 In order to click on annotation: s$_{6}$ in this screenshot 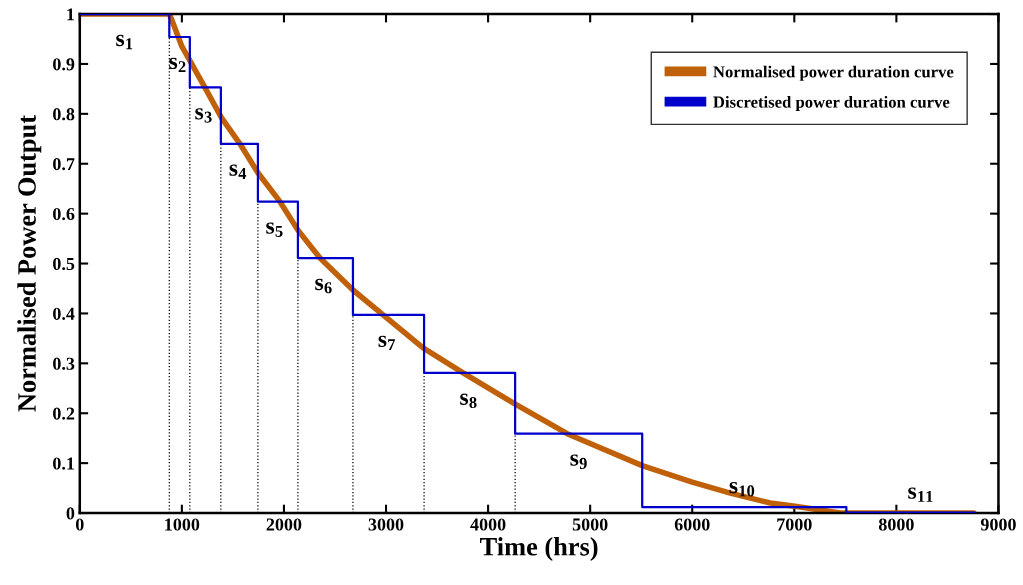, I will do `click(323, 286)`.